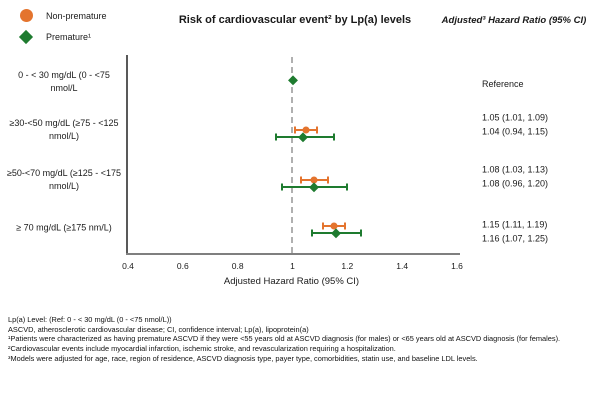  What do you see at coordinates (293, 254) in the screenshot?
I see `x-axis-line` at bounding box center [293, 254].